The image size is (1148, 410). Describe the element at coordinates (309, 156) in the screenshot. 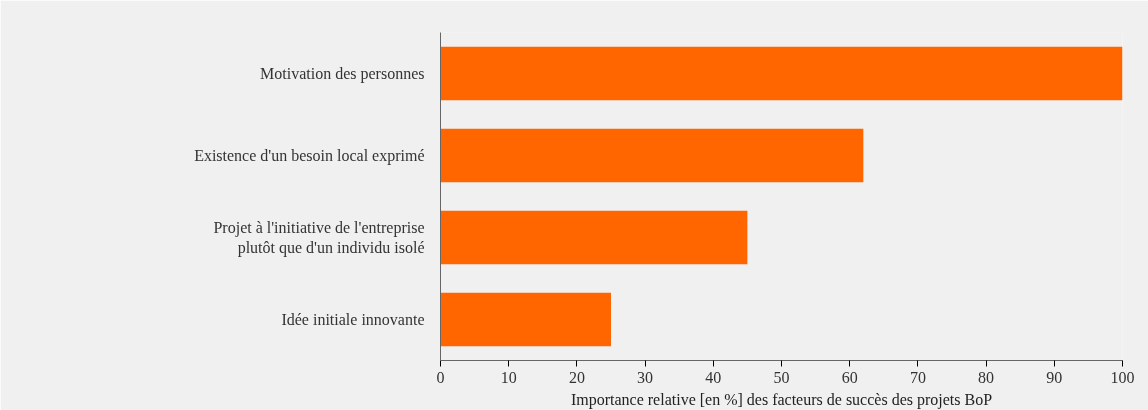

I see `y-tick-label: Existence d'un besoin local exprimé` at that location.